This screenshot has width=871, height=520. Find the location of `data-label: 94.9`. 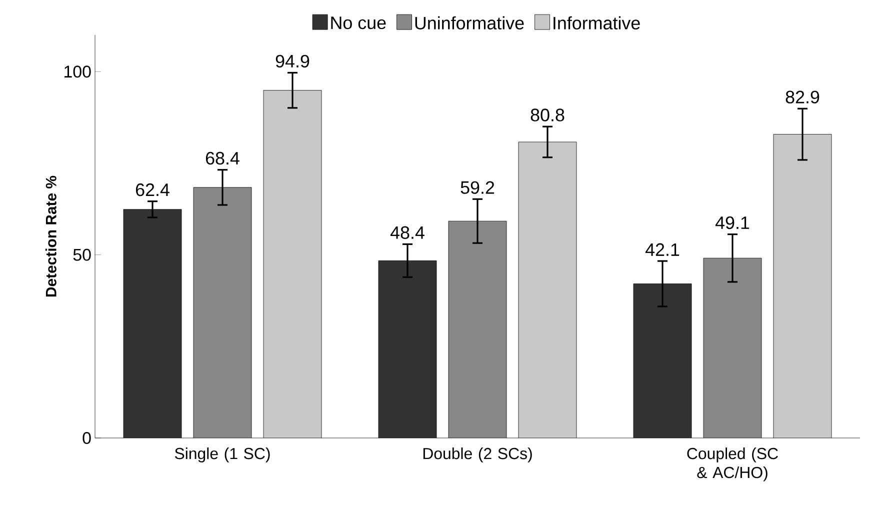

data-label: 94.9 is located at coordinates (293, 61).